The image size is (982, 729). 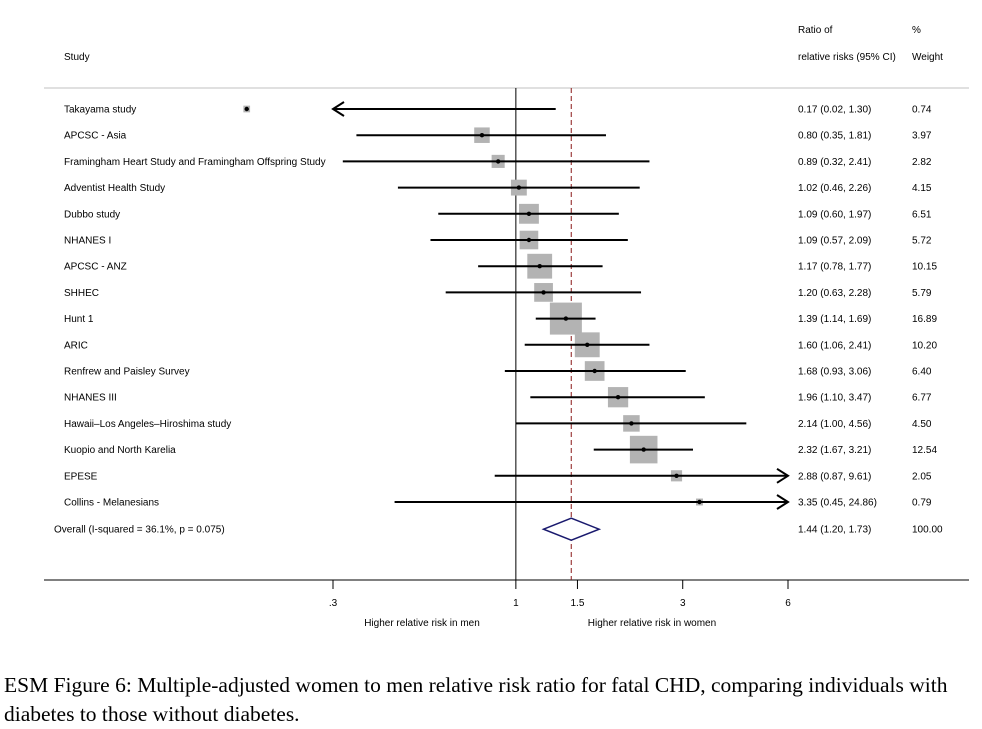 I want to click on x-tick-label: 1.5, so click(x=577, y=603).